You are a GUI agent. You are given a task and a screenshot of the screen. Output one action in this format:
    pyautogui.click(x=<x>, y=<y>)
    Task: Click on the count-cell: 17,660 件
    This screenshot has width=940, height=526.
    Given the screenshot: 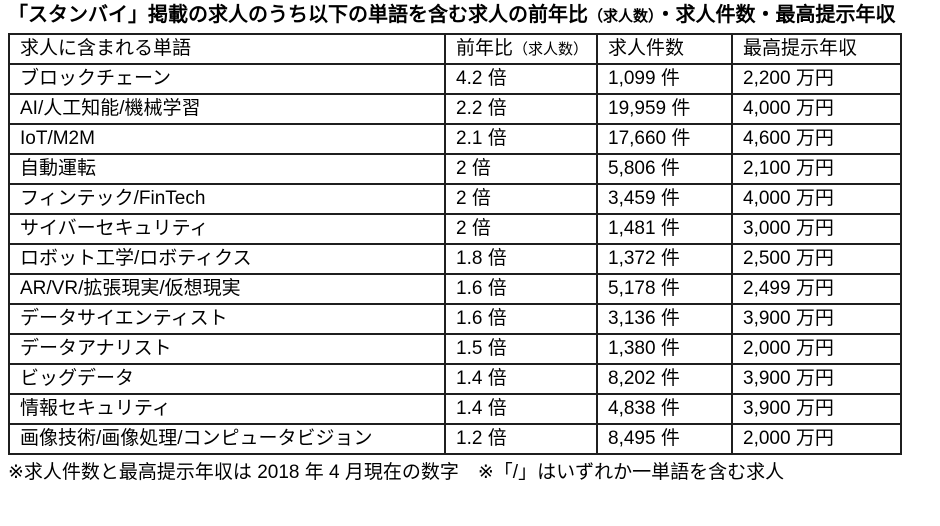 What is the action you would take?
    pyautogui.click(x=664, y=139)
    